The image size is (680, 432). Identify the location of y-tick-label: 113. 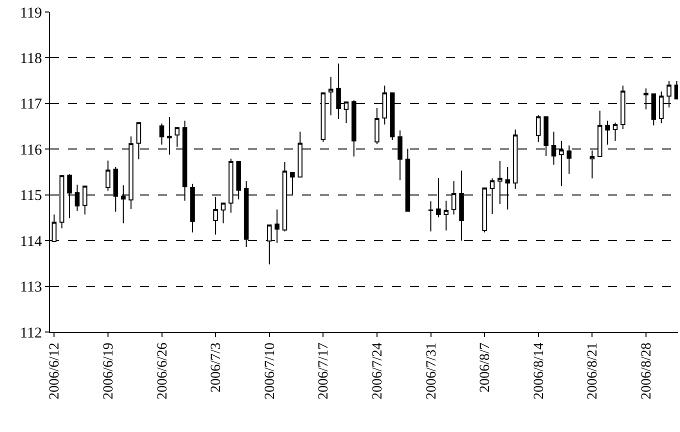
(31, 288).